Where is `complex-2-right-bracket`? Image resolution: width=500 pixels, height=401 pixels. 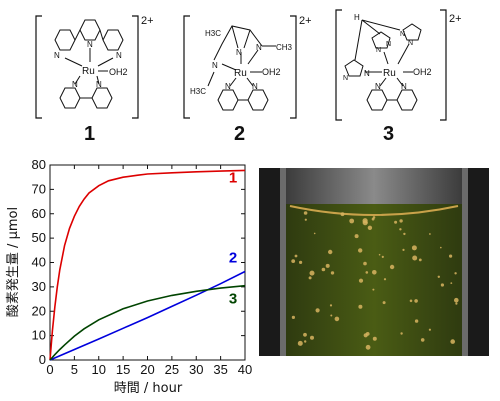
complex-2-right-bracket is located at coordinates (293, 67).